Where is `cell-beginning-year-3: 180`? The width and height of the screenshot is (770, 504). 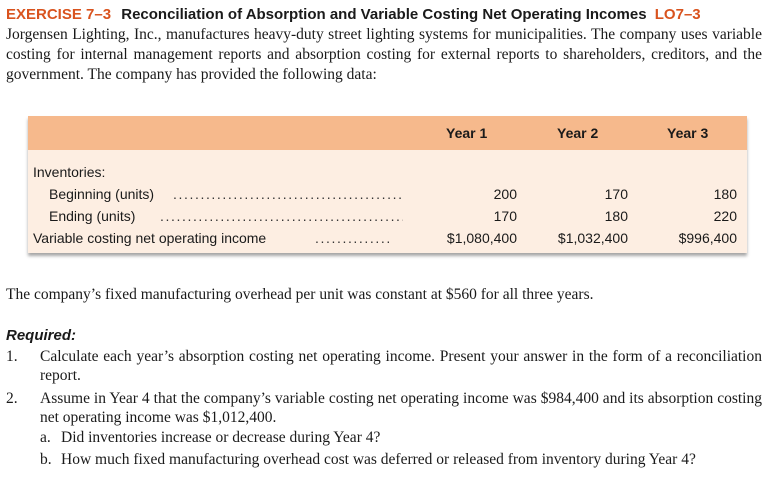 cell-beginning-year-3: 180 is located at coordinates (725, 194).